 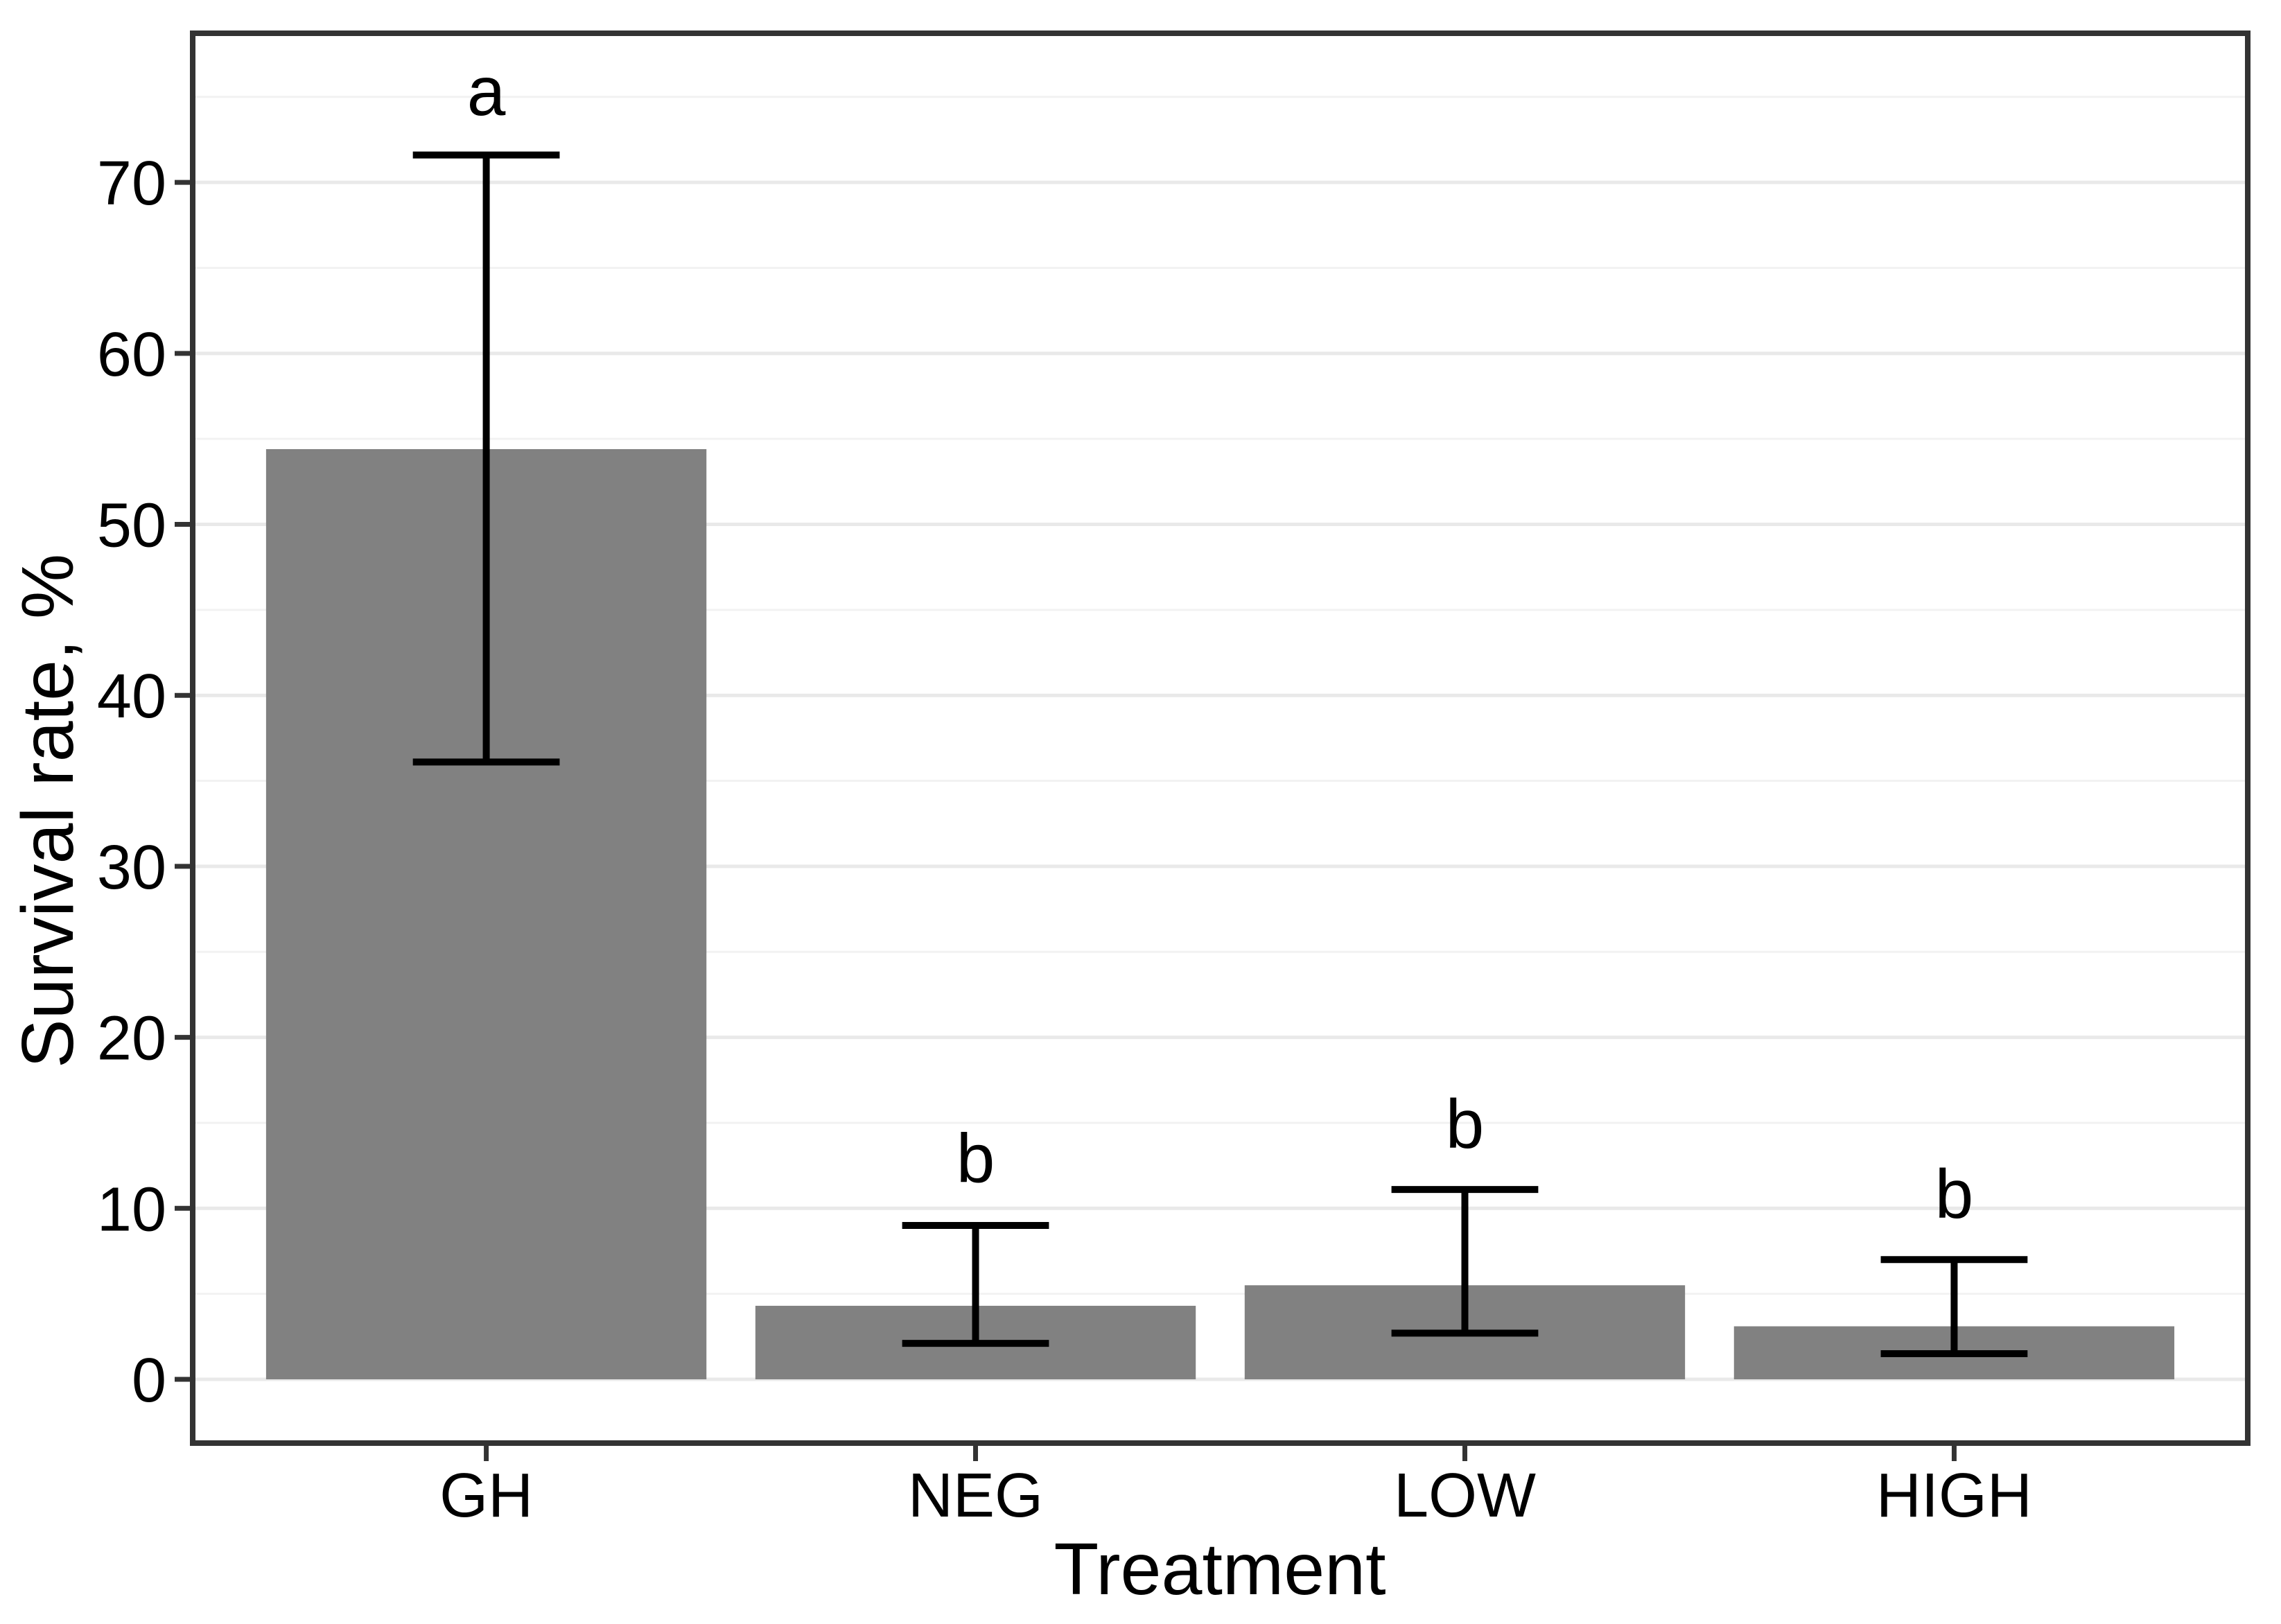 I want to click on x-category-label-neg: NEG, so click(x=976, y=1495).